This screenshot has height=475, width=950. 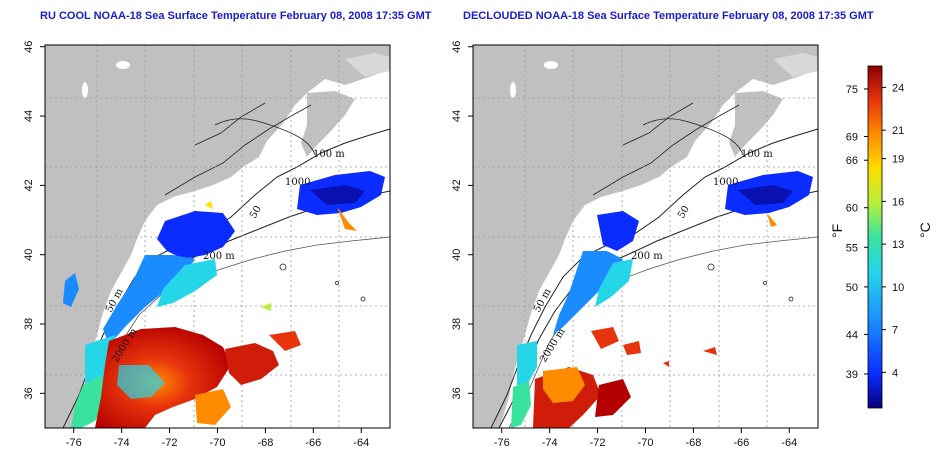 I want to click on colorbar-c-label: 7, so click(x=895, y=331).